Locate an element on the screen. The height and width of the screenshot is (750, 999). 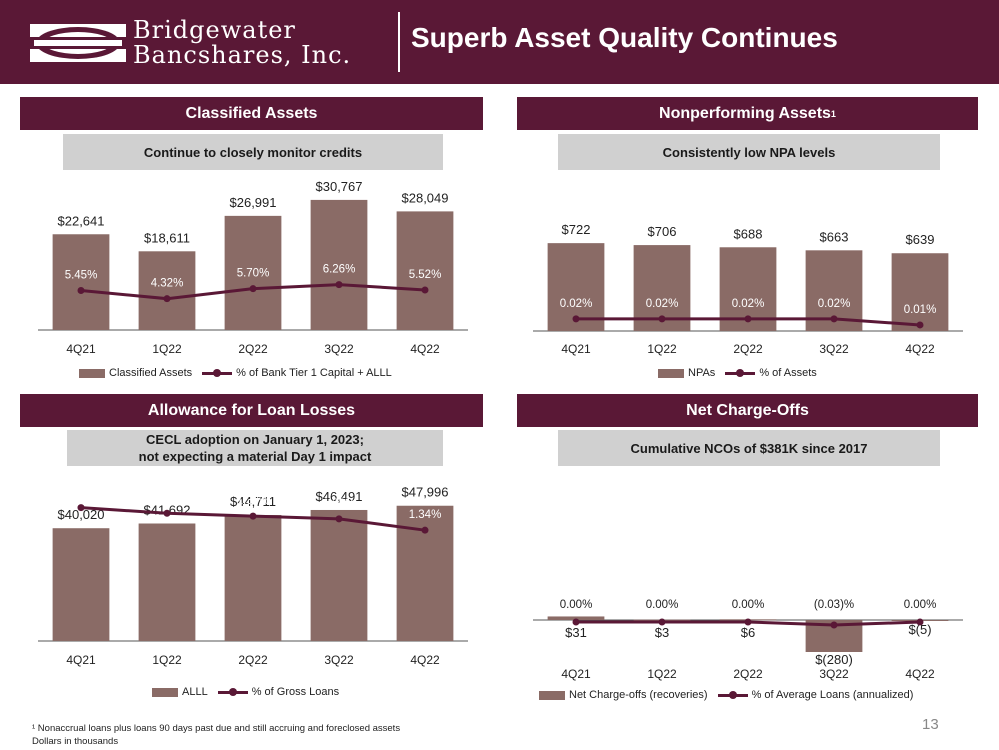
page-title: Superb Asset Quality Continues is located at coordinates (624, 37).